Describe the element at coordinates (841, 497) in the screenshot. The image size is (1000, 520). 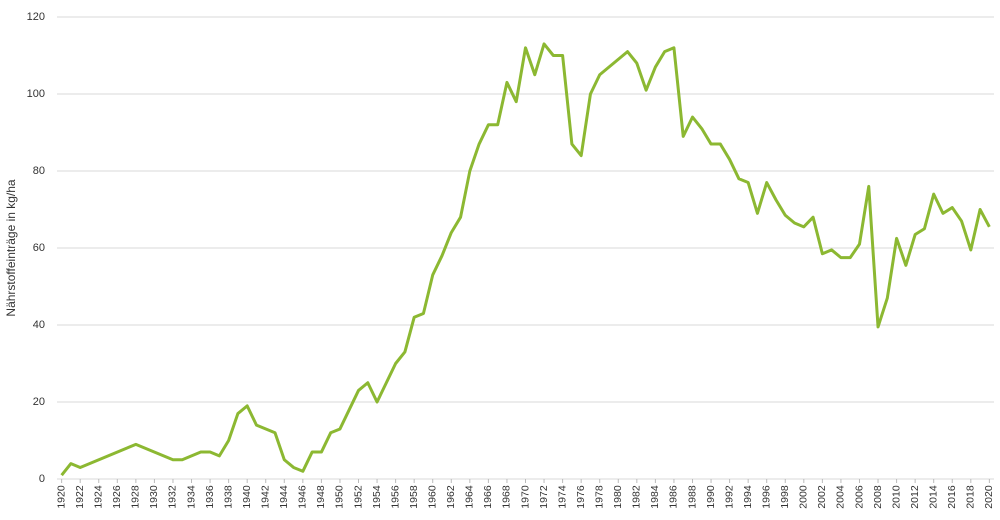
I see `x-tick-label: 2004` at that location.